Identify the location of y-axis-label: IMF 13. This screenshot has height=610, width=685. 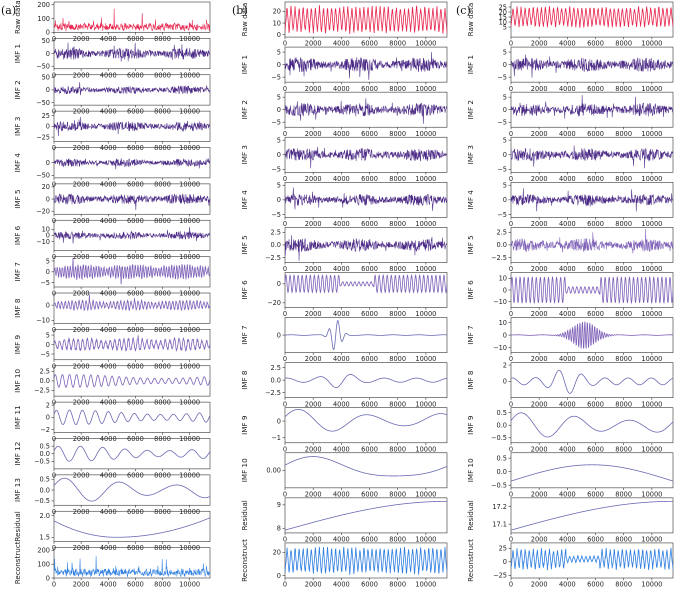
(17, 490).